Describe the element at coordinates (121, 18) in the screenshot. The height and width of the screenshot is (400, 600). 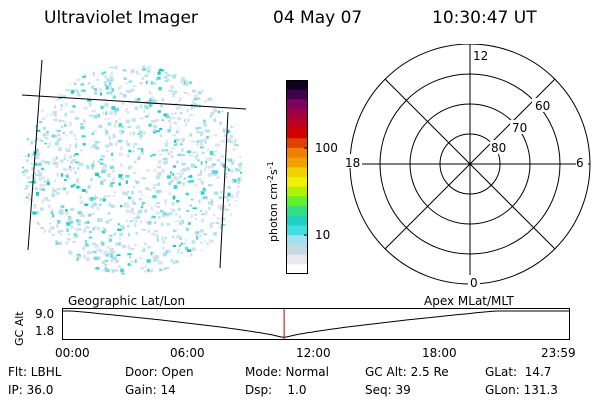
I see `instrument-title: Ultraviolet Imager` at that location.